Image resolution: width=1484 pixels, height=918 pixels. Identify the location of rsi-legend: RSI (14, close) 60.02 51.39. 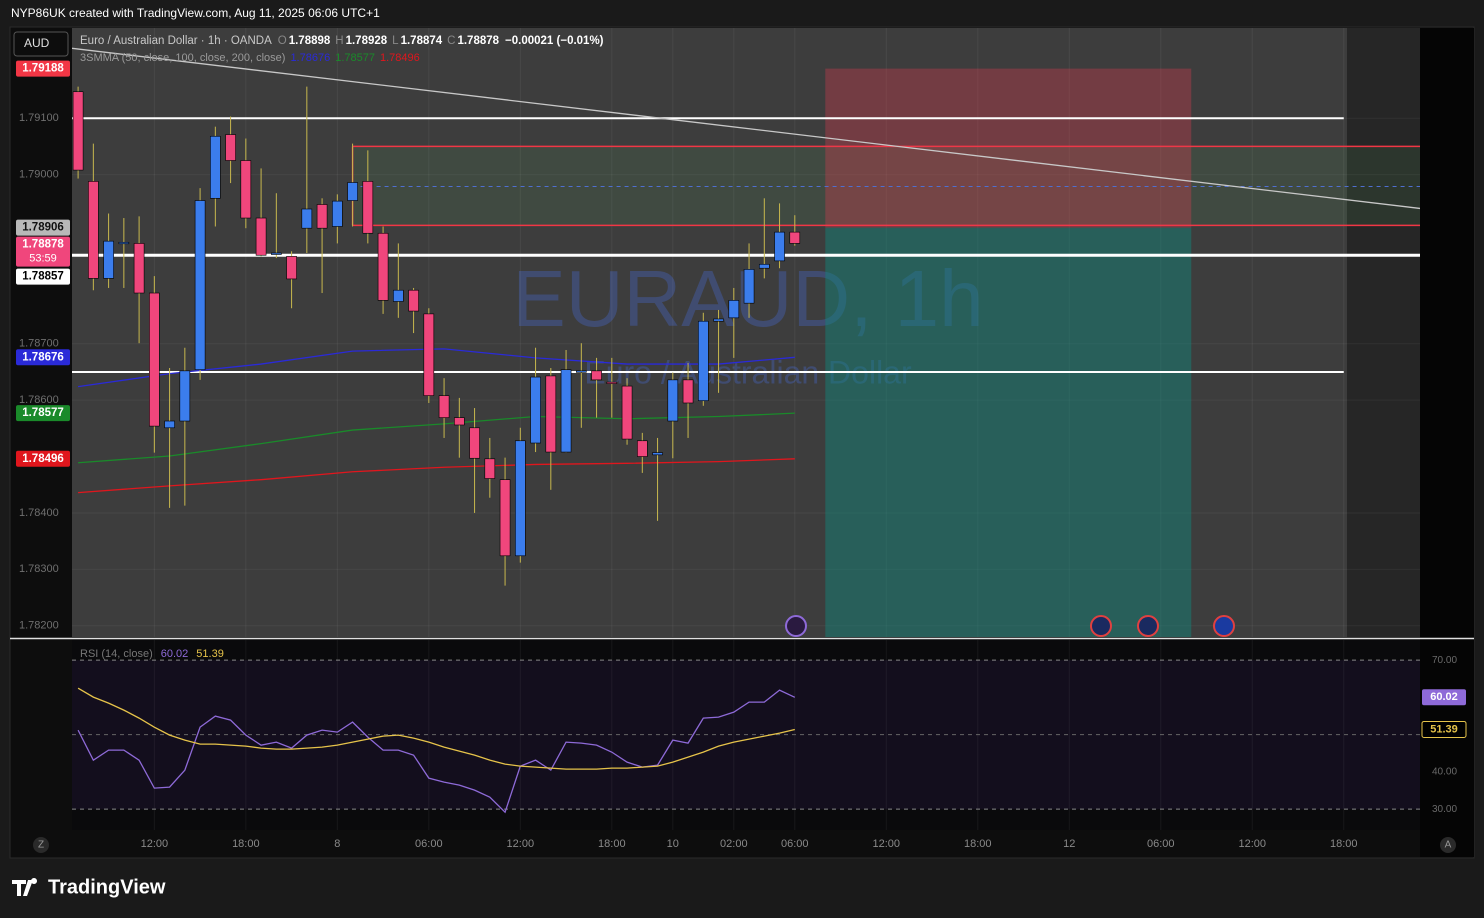
(152, 654).